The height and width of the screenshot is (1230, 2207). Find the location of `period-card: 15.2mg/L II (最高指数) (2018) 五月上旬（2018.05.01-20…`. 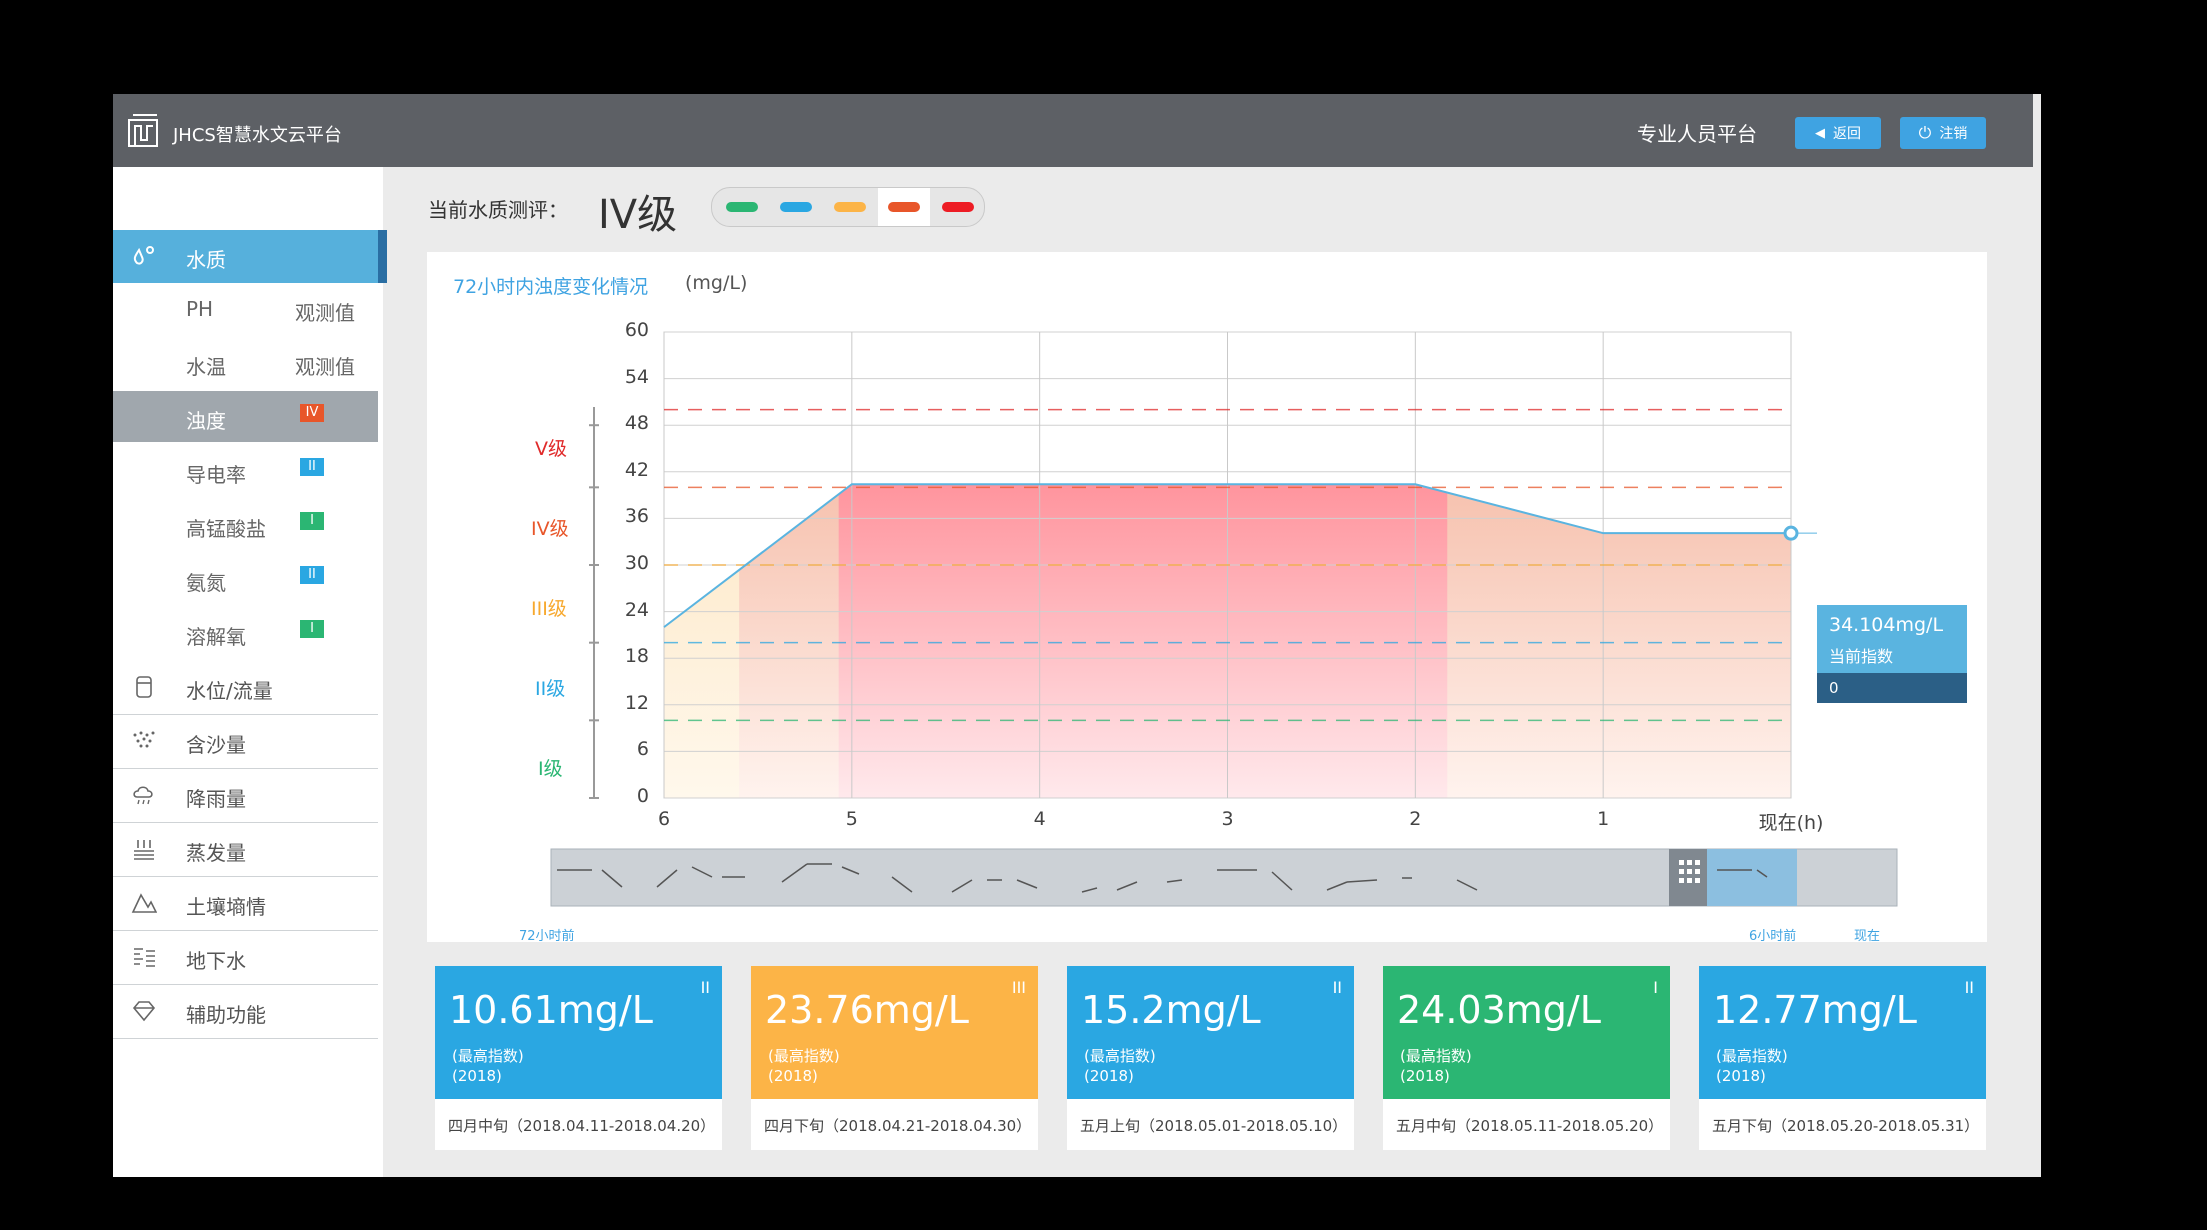

period-card: 15.2mg/L II (最高指数) (2018) 五月上旬（2018.05.01-20… is located at coordinates (1210, 1058).